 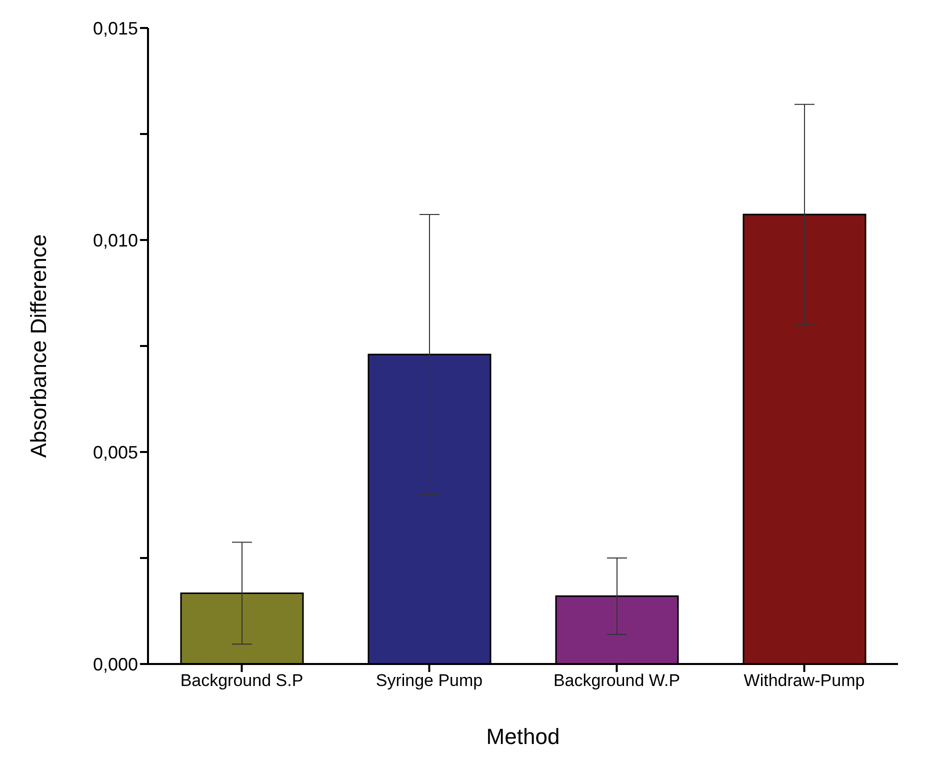 I want to click on x-tick-label: Syringe Pump, so click(x=429, y=680).